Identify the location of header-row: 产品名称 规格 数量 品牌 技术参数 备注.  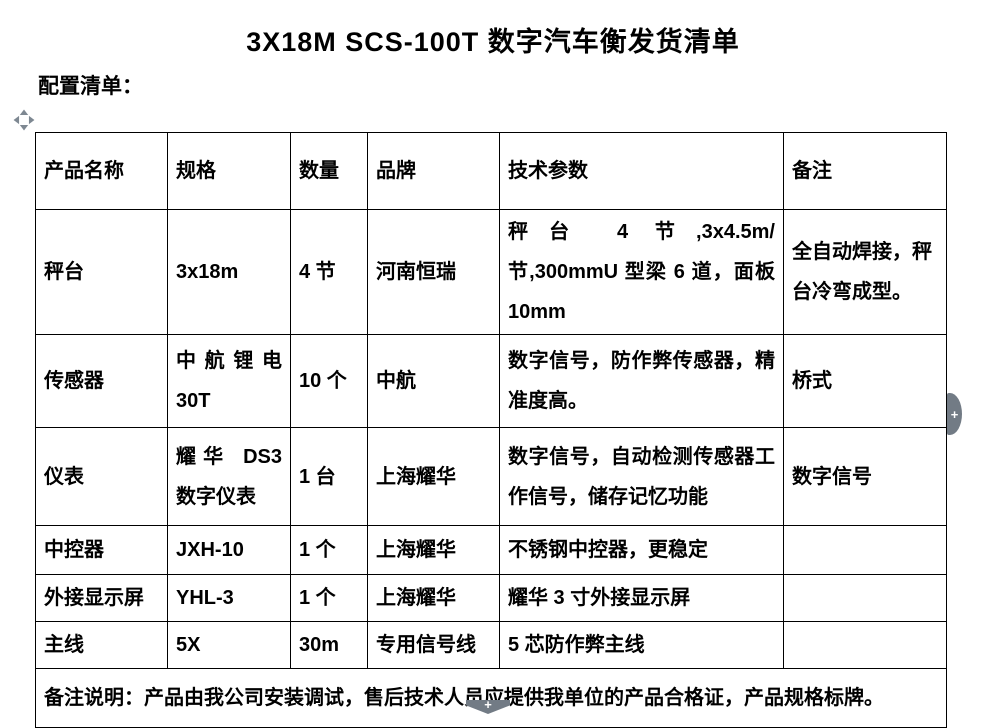
(491, 171).